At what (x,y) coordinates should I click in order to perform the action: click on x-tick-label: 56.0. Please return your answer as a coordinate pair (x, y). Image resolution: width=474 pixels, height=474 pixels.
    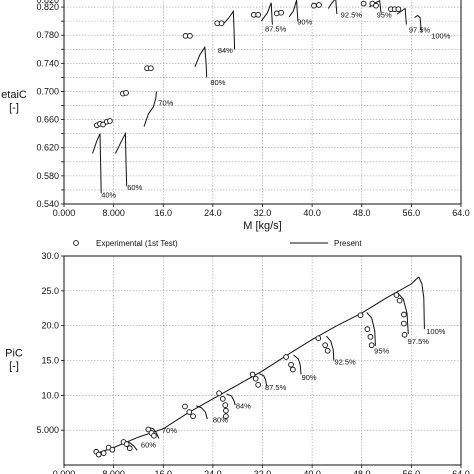
    Looking at the image, I should click on (412, 213).